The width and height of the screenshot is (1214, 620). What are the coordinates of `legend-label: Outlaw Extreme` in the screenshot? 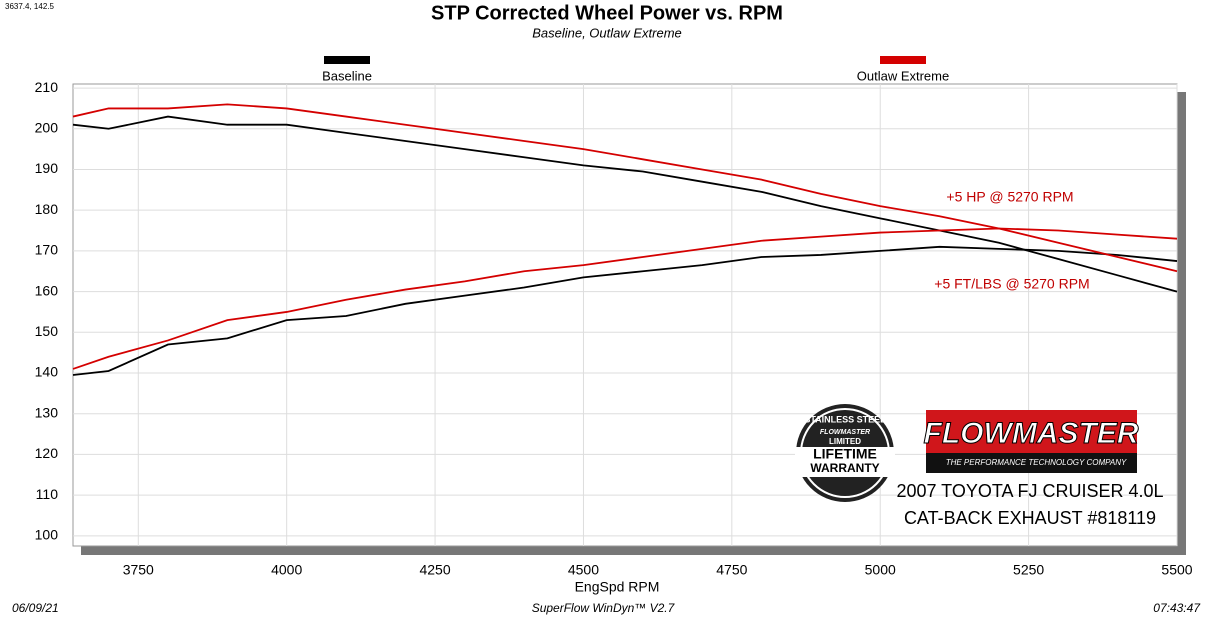 It's located at (903, 75).